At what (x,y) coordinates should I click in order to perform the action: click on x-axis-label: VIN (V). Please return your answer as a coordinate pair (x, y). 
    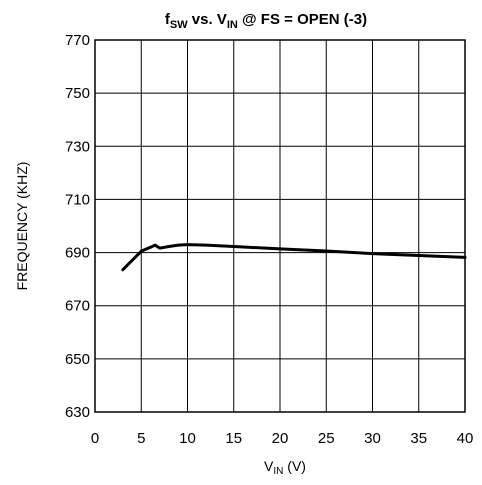
    Looking at the image, I should click on (285, 467).